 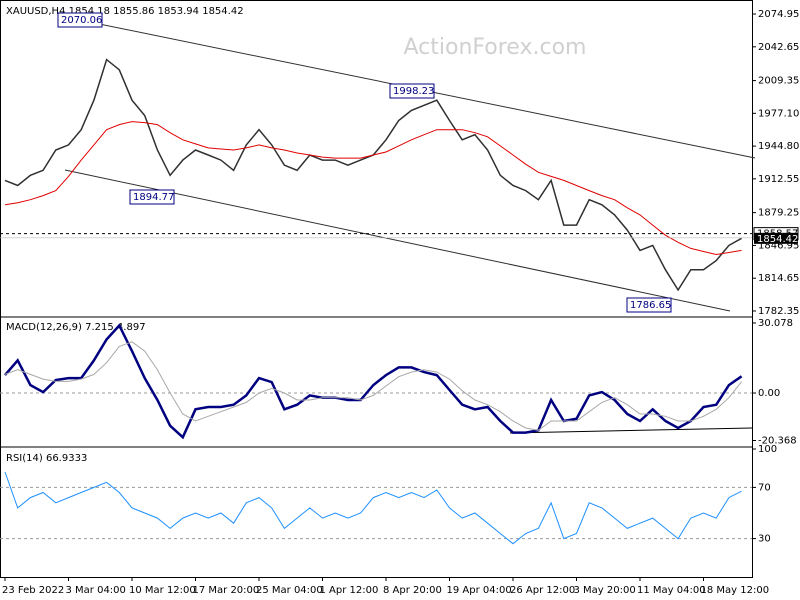 I want to click on y-tick-label: 2074.95, so click(x=778, y=14).